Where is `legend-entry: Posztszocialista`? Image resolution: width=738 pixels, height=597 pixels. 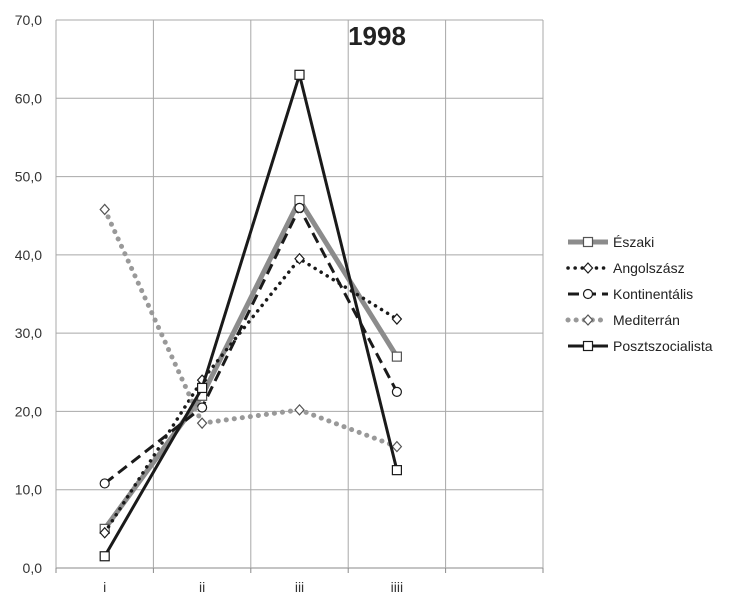
legend-entry: Posztszocialista is located at coordinates (640, 346).